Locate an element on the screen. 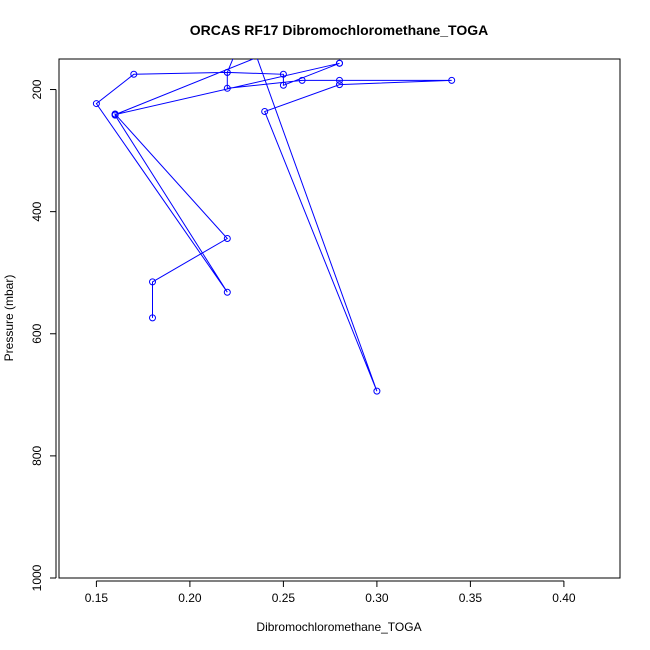 This screenshot has height=650, width=650. y-tick-label: 200 is located at coordinates (37, 89).